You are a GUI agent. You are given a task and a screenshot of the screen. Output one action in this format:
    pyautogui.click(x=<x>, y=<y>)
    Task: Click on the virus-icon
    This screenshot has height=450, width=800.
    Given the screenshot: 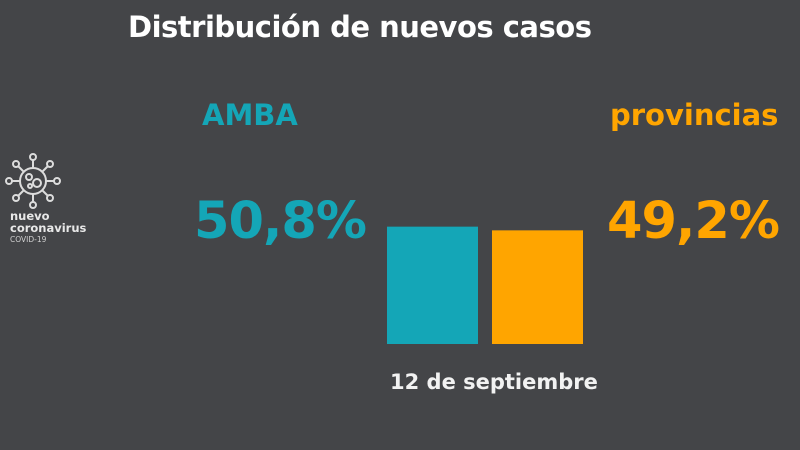 What is the action you would take?
    pyautogui.click(x=33, y=181)
    